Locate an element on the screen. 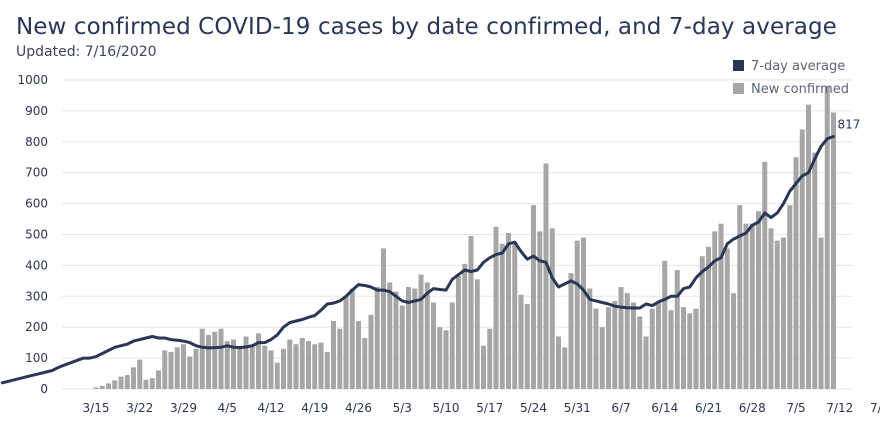 The width and height of the screenshot is (880, 440). x-tick-label: 7/19 is located at coordinates (875, 408).